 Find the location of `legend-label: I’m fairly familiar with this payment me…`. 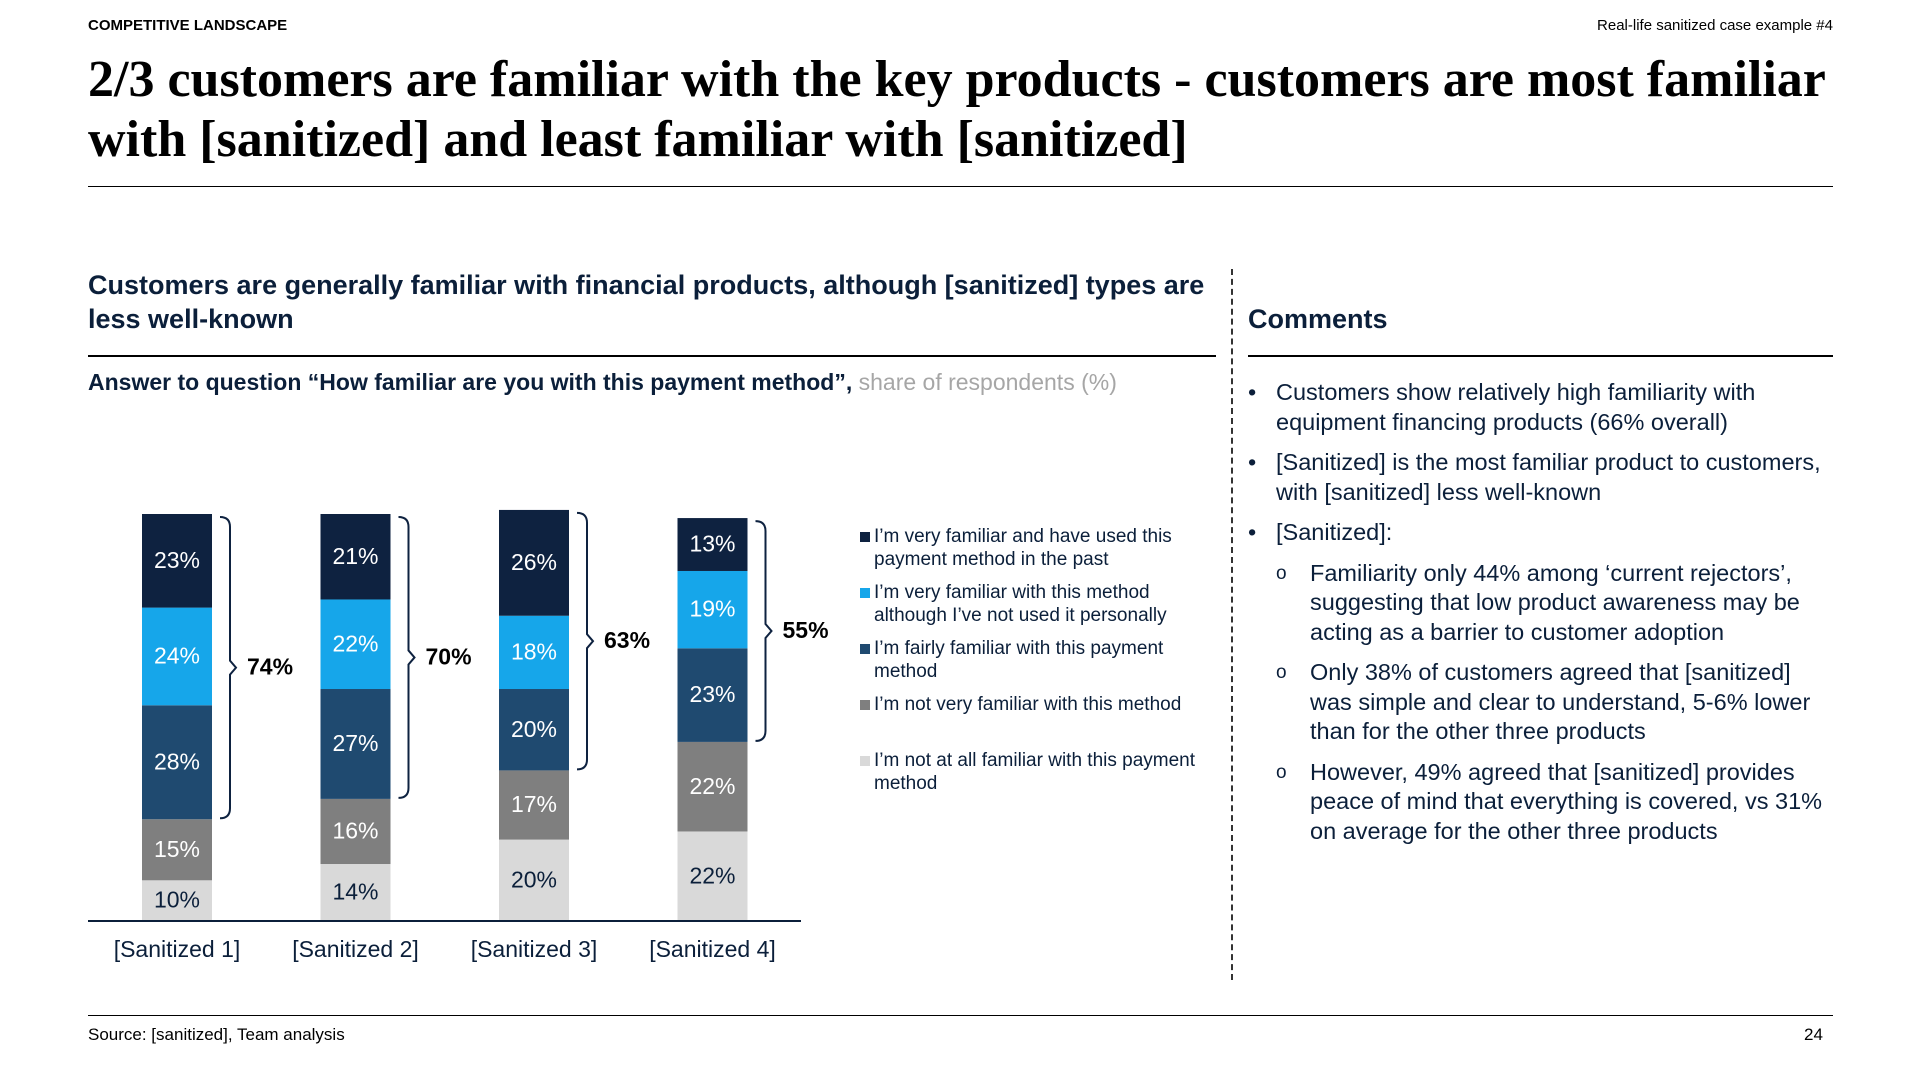

legend-label: I’m fairly familiar with this payment me… is located at coordinates (1019, 660).